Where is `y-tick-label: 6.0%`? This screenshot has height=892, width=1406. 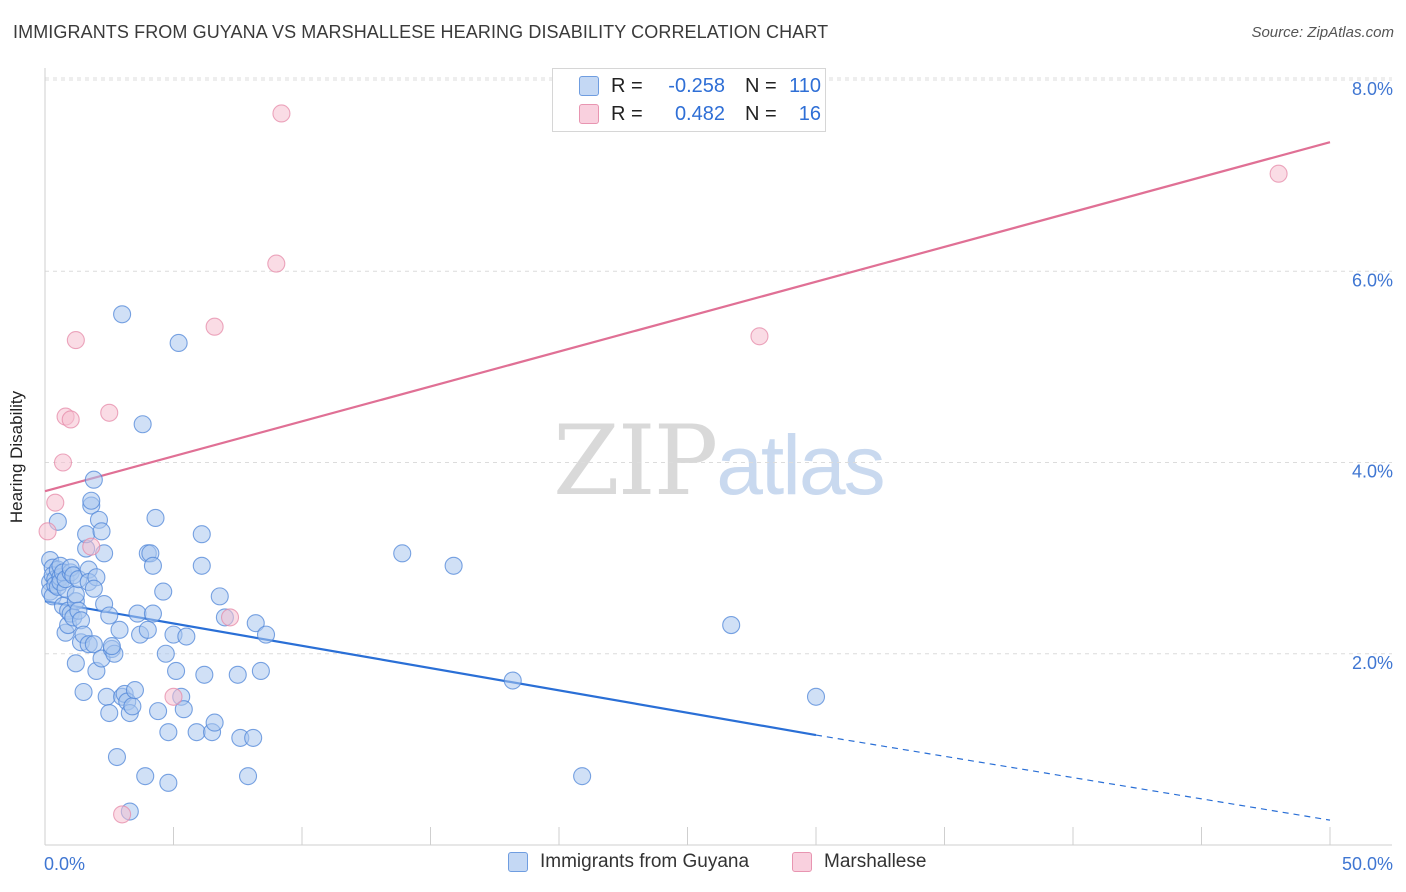
y-tick-label: 6.0% is located at coordinates (1372, 280).